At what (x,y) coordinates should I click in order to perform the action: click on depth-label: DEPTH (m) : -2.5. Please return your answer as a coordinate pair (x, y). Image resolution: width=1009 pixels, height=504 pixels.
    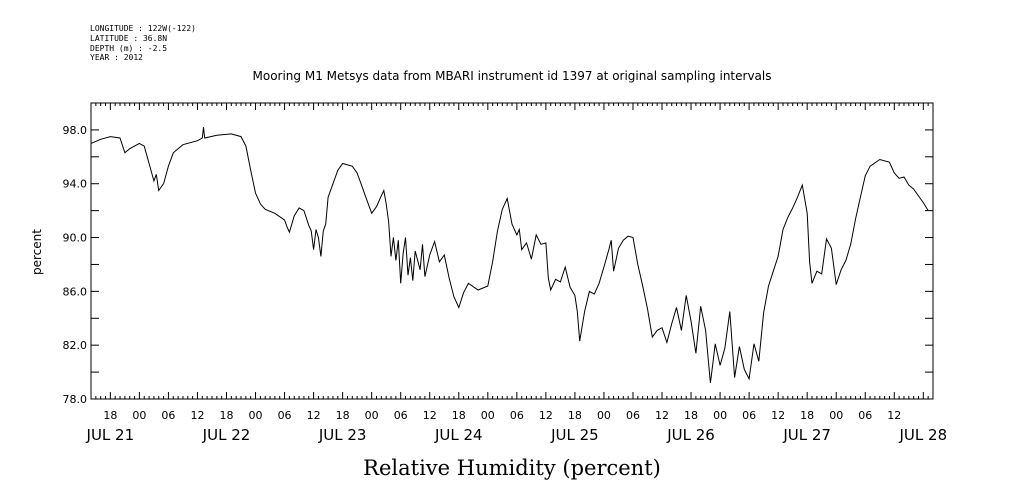
    Looking at the image, I should click on (128, 48).